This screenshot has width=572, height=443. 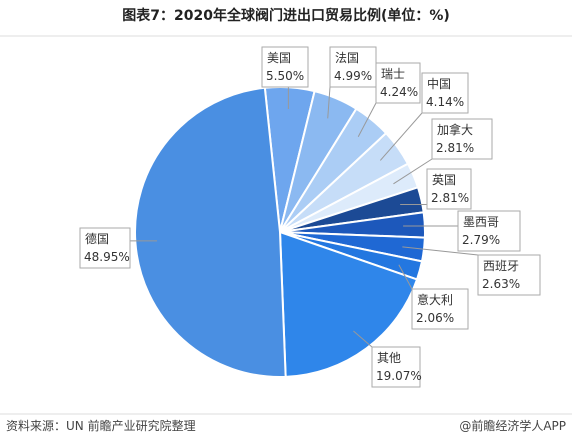 What do you see at coordinates (444, 180) in the screenshot?
I see `slice-label: 英国` at bounding box center [444, 180].